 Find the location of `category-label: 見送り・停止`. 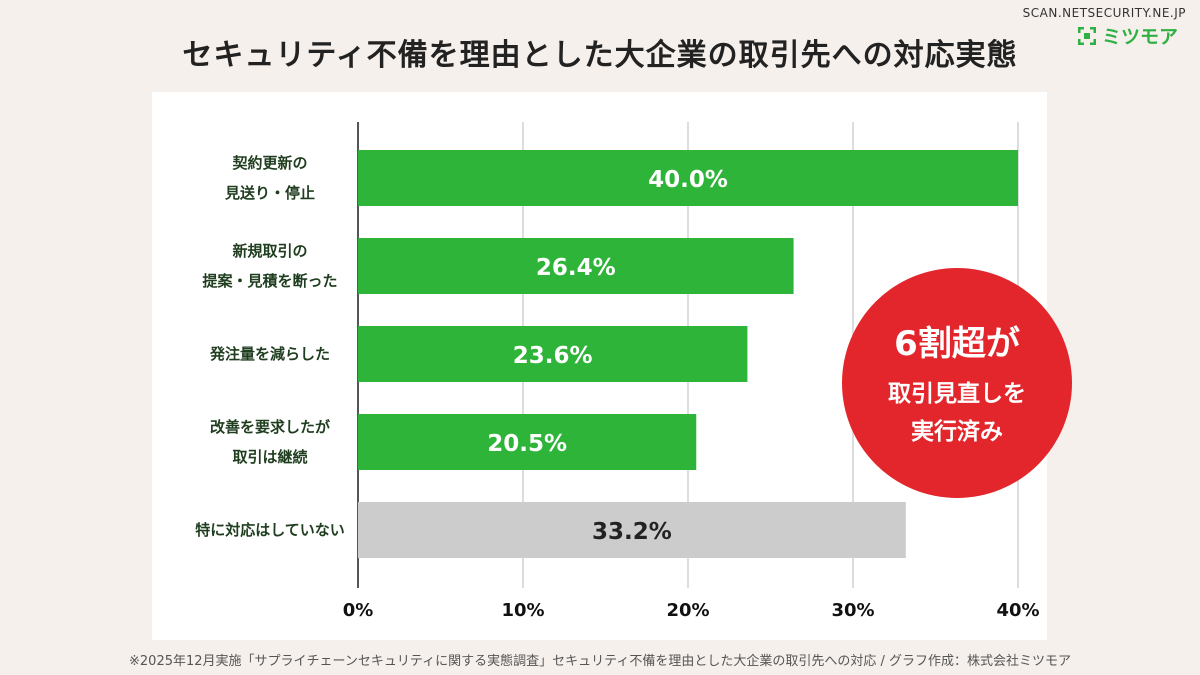

category-label: 見送り・停止 is located at coordinates (269, 193).